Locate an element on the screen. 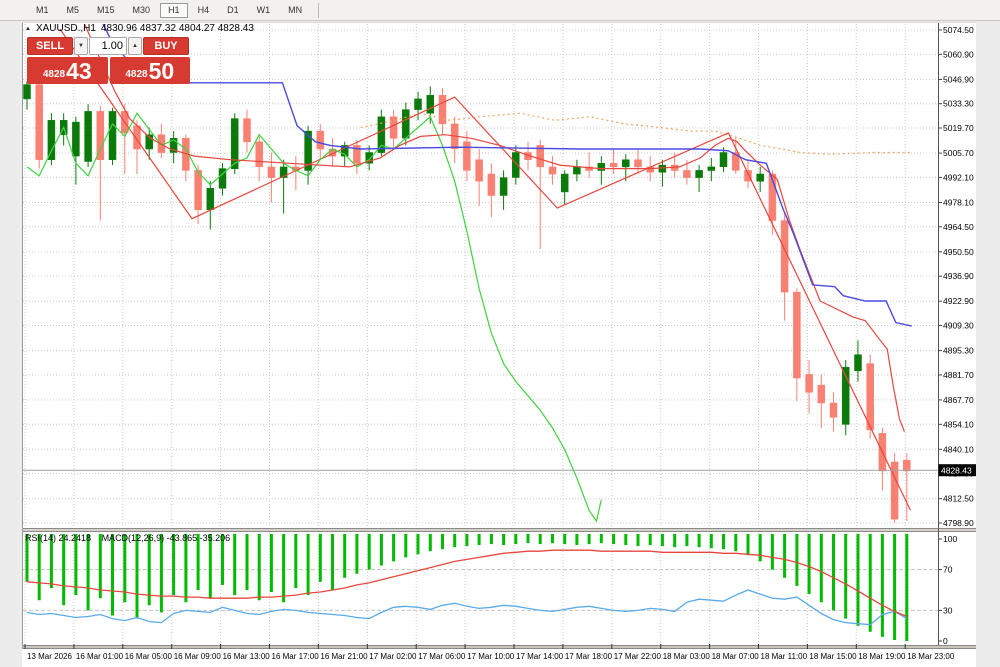  svg-text: 5005.70 is located at coordinates (958, 153).